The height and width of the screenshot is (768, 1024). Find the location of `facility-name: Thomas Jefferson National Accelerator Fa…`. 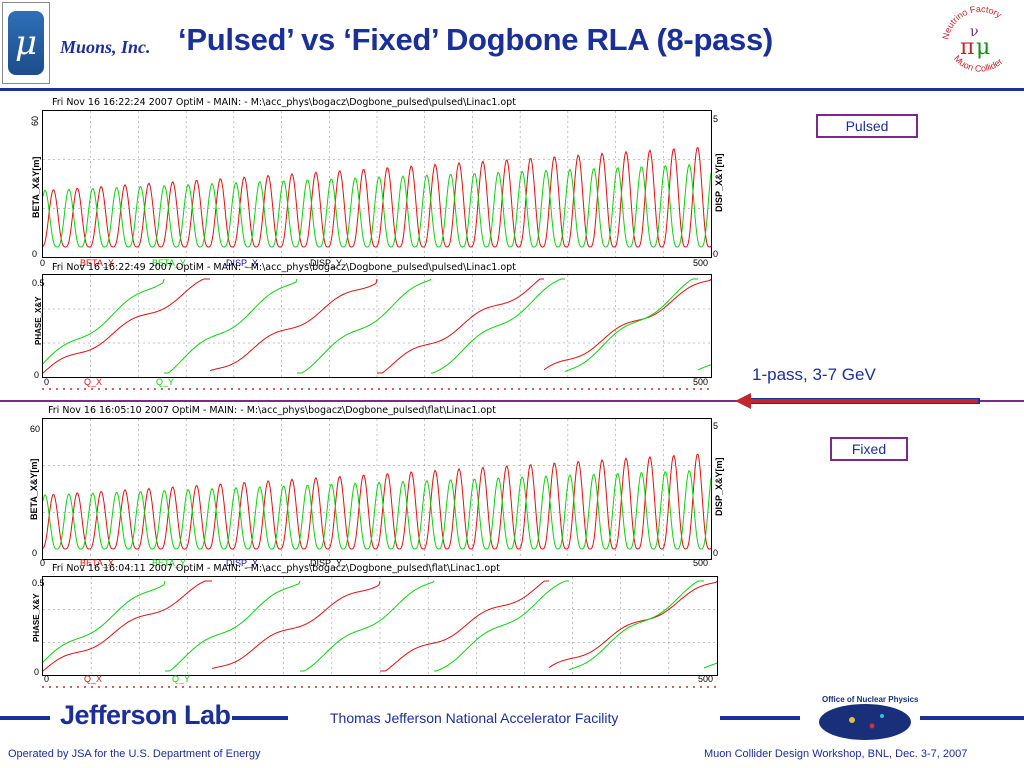

facility-name: Thomas Jefferson National Accelerator Fa… is located at coordinates (474, 718).